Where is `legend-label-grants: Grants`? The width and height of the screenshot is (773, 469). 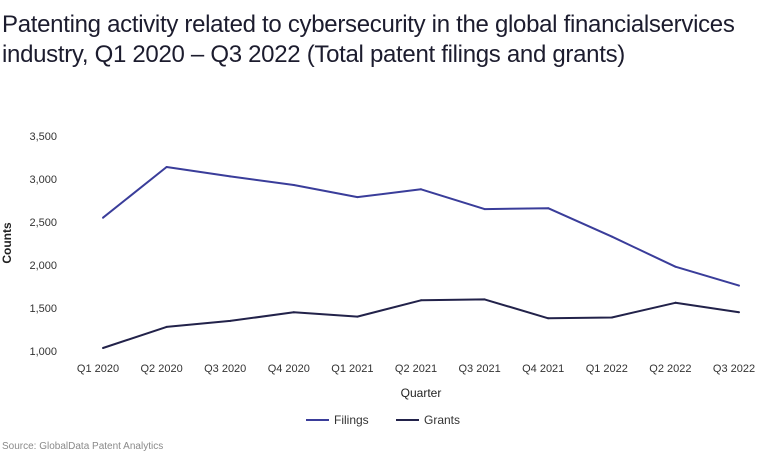 legend-label-grants: Grants is located at coordinates (442, 420).